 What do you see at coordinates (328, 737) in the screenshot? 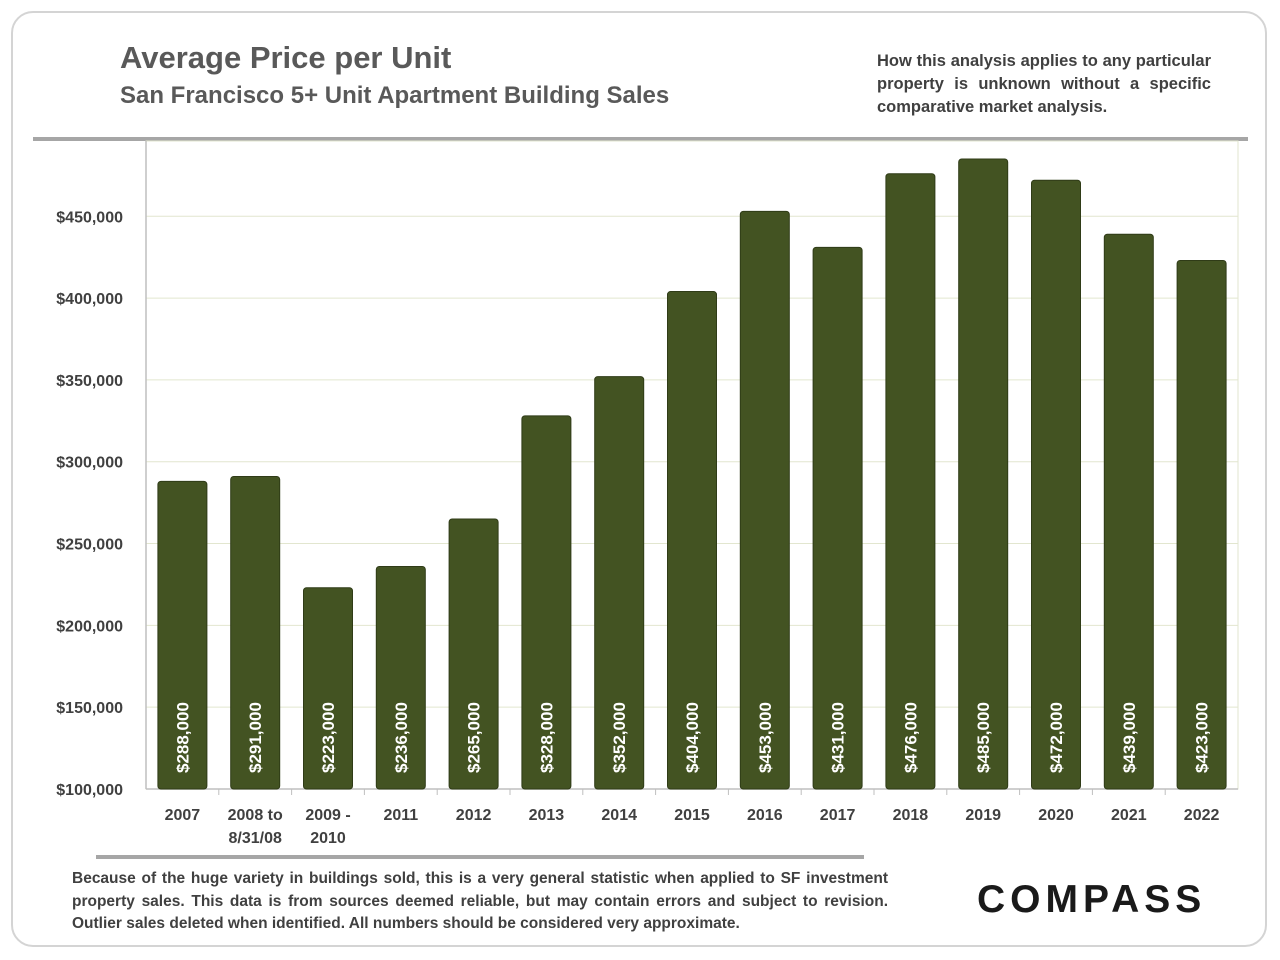
I see `data-label: $223,000` at bounding box center [328, 737].